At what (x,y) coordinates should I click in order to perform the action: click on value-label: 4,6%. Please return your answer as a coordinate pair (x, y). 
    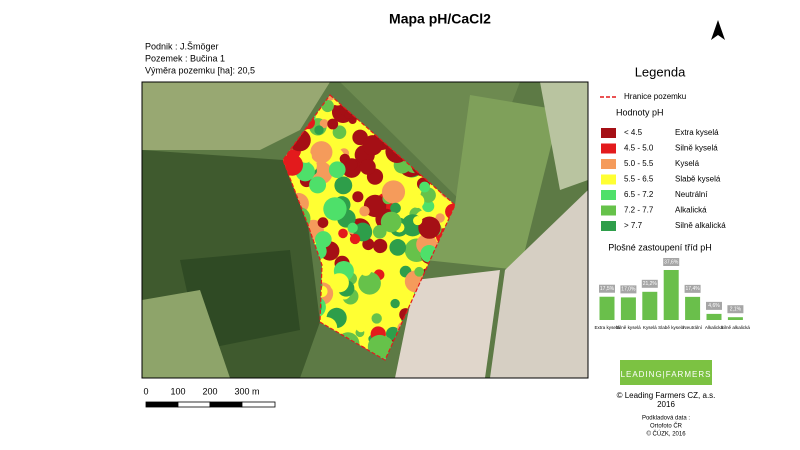
    Looking at the image, I should click on (714, 306).